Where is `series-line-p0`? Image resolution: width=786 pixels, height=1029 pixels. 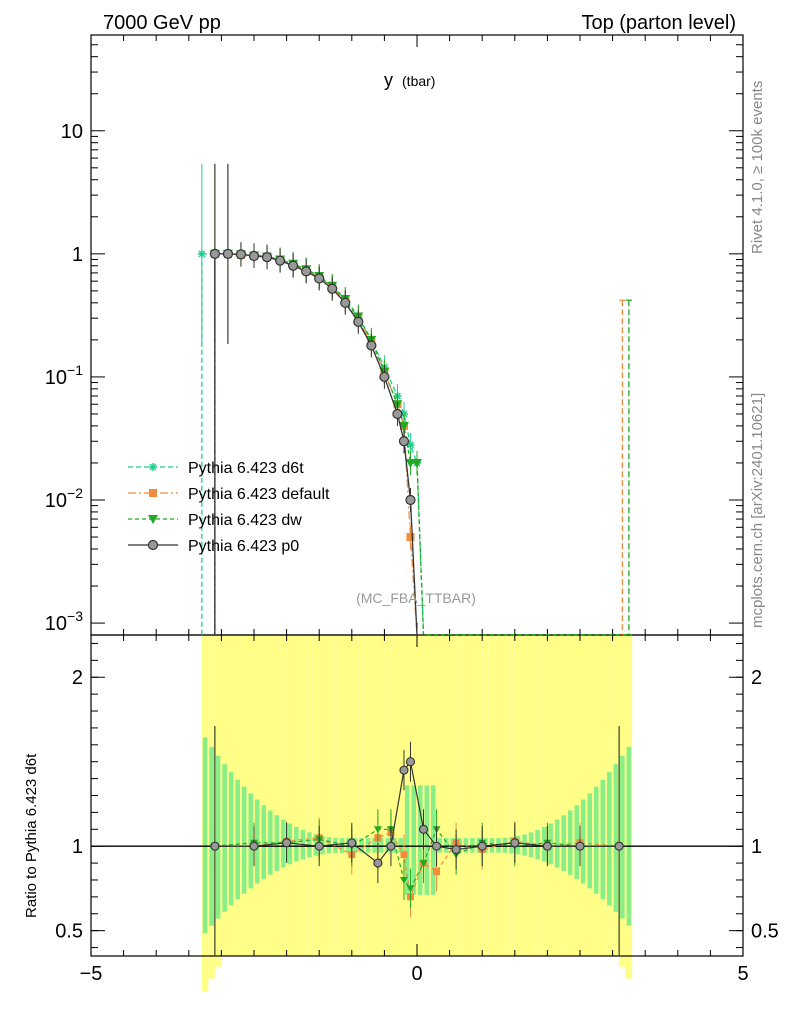
series-line-p0 is located at coordinates (322, 444).